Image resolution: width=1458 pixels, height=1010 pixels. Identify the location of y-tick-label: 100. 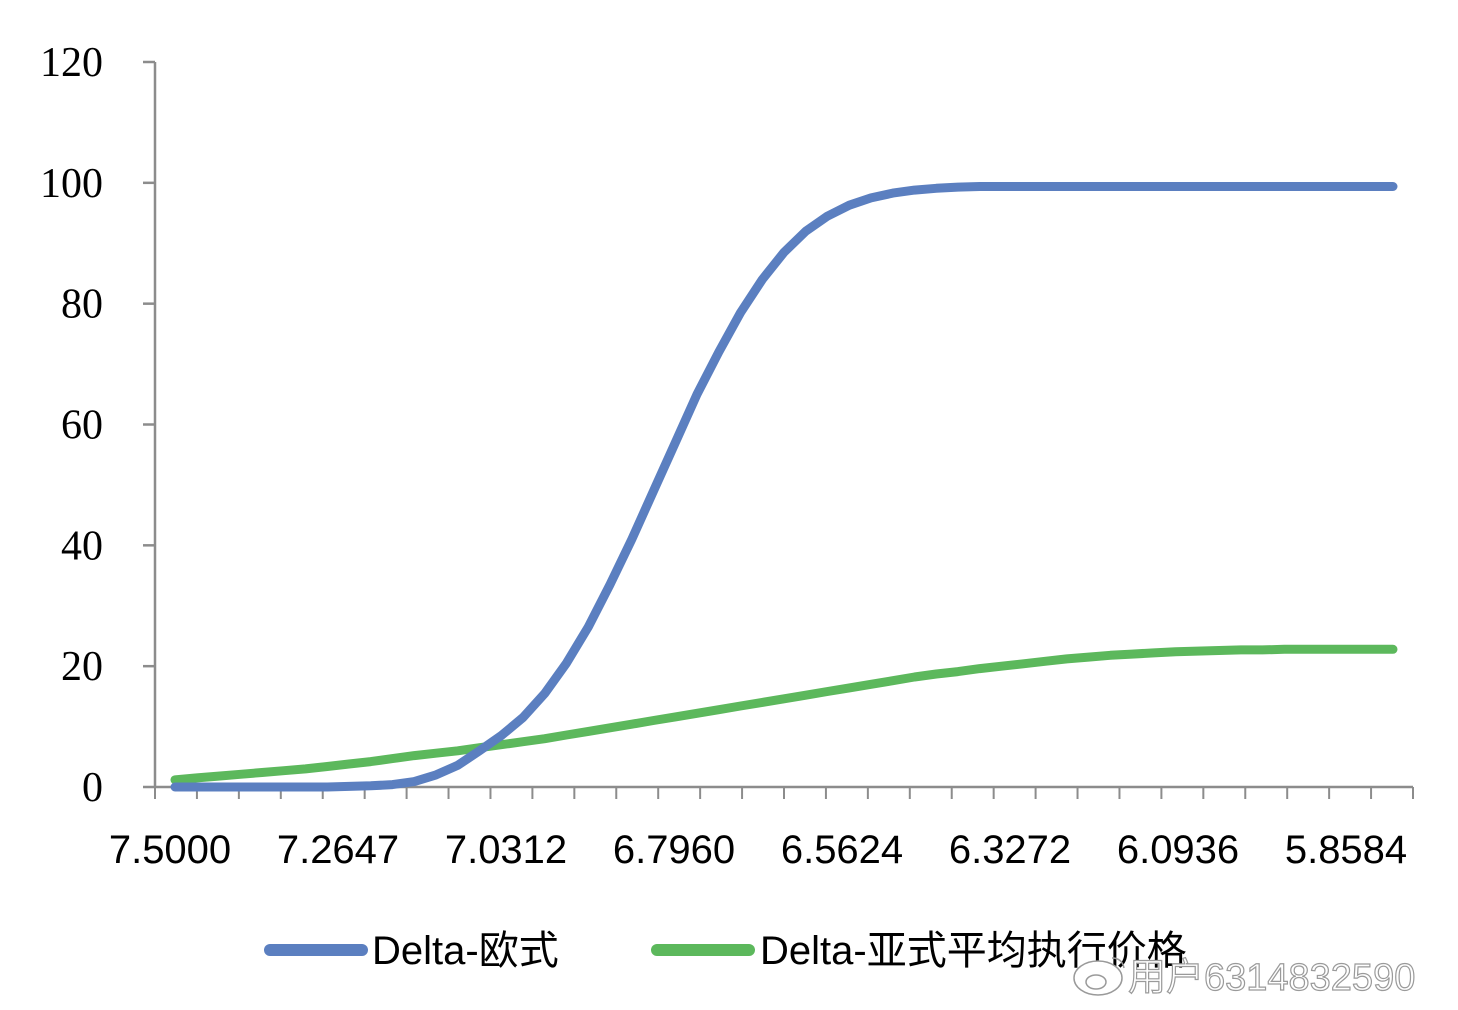
(71, 184).